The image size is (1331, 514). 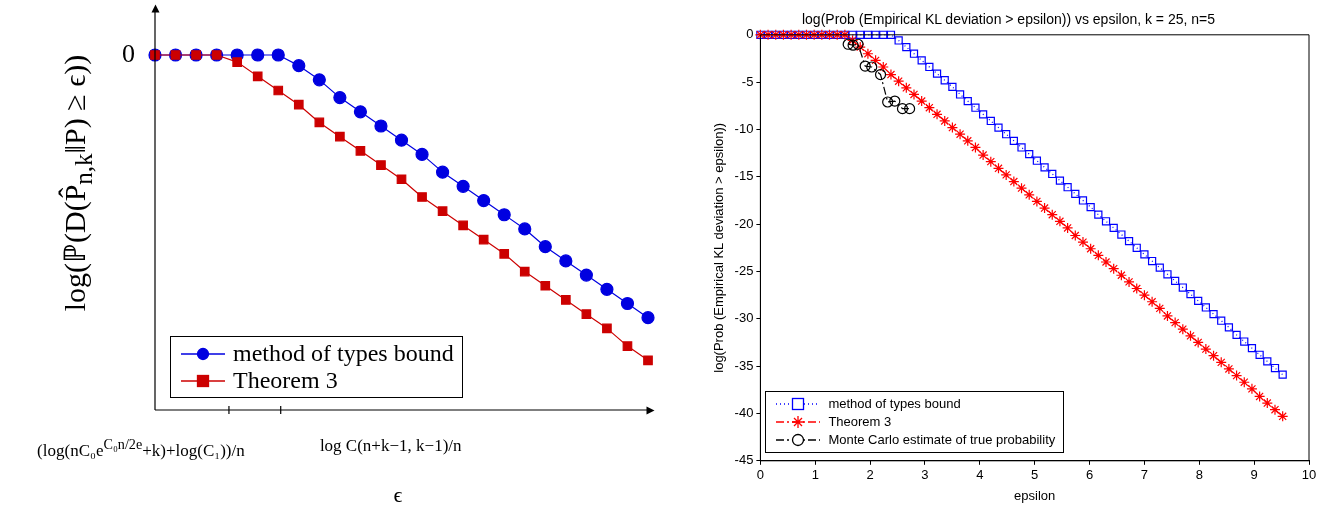 What do you see at coordinates (747, 81) in the screenshot?
I see `y-tick-label: -5` at bounding box center [747, 81].